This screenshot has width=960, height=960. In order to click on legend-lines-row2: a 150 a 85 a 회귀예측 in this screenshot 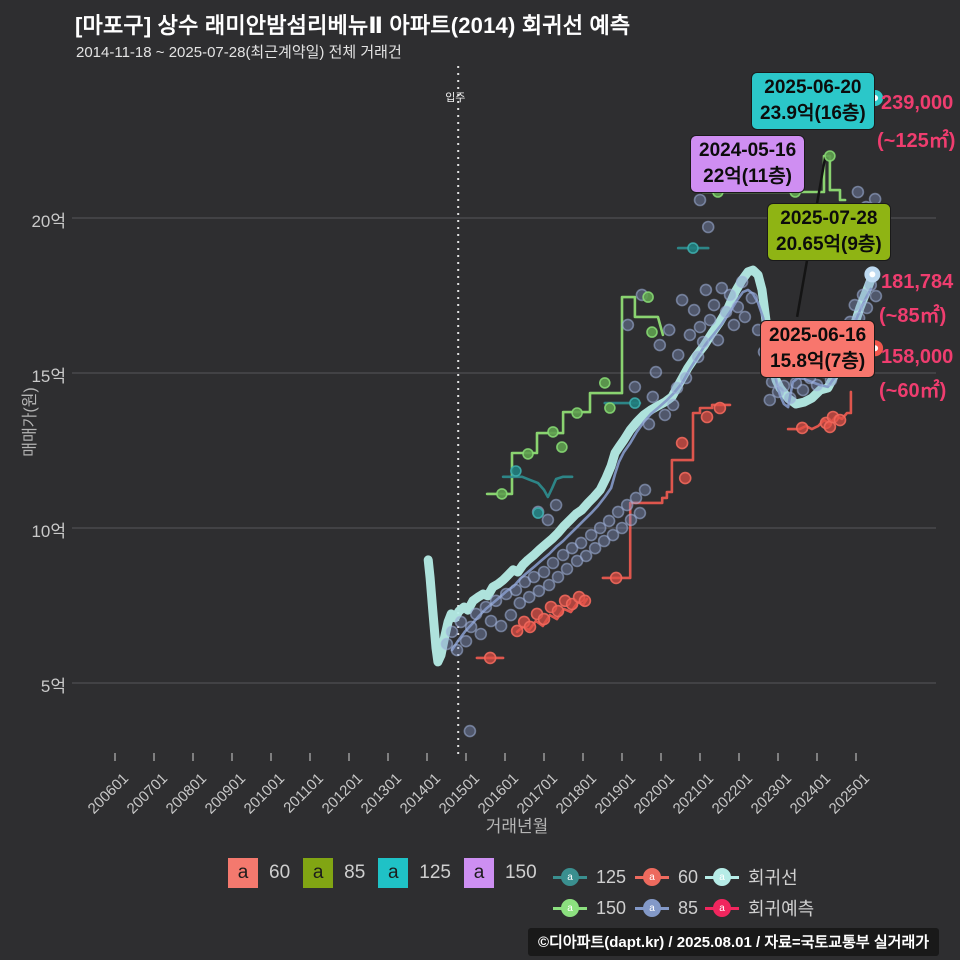, I will do `click(709, 908)`.